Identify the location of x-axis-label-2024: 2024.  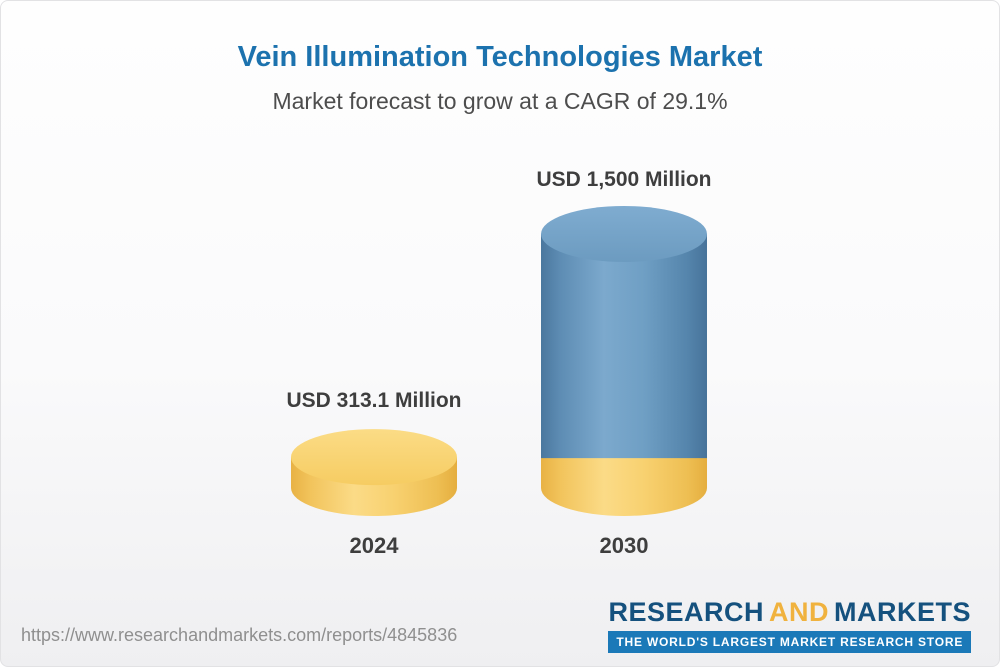
(374, 545).